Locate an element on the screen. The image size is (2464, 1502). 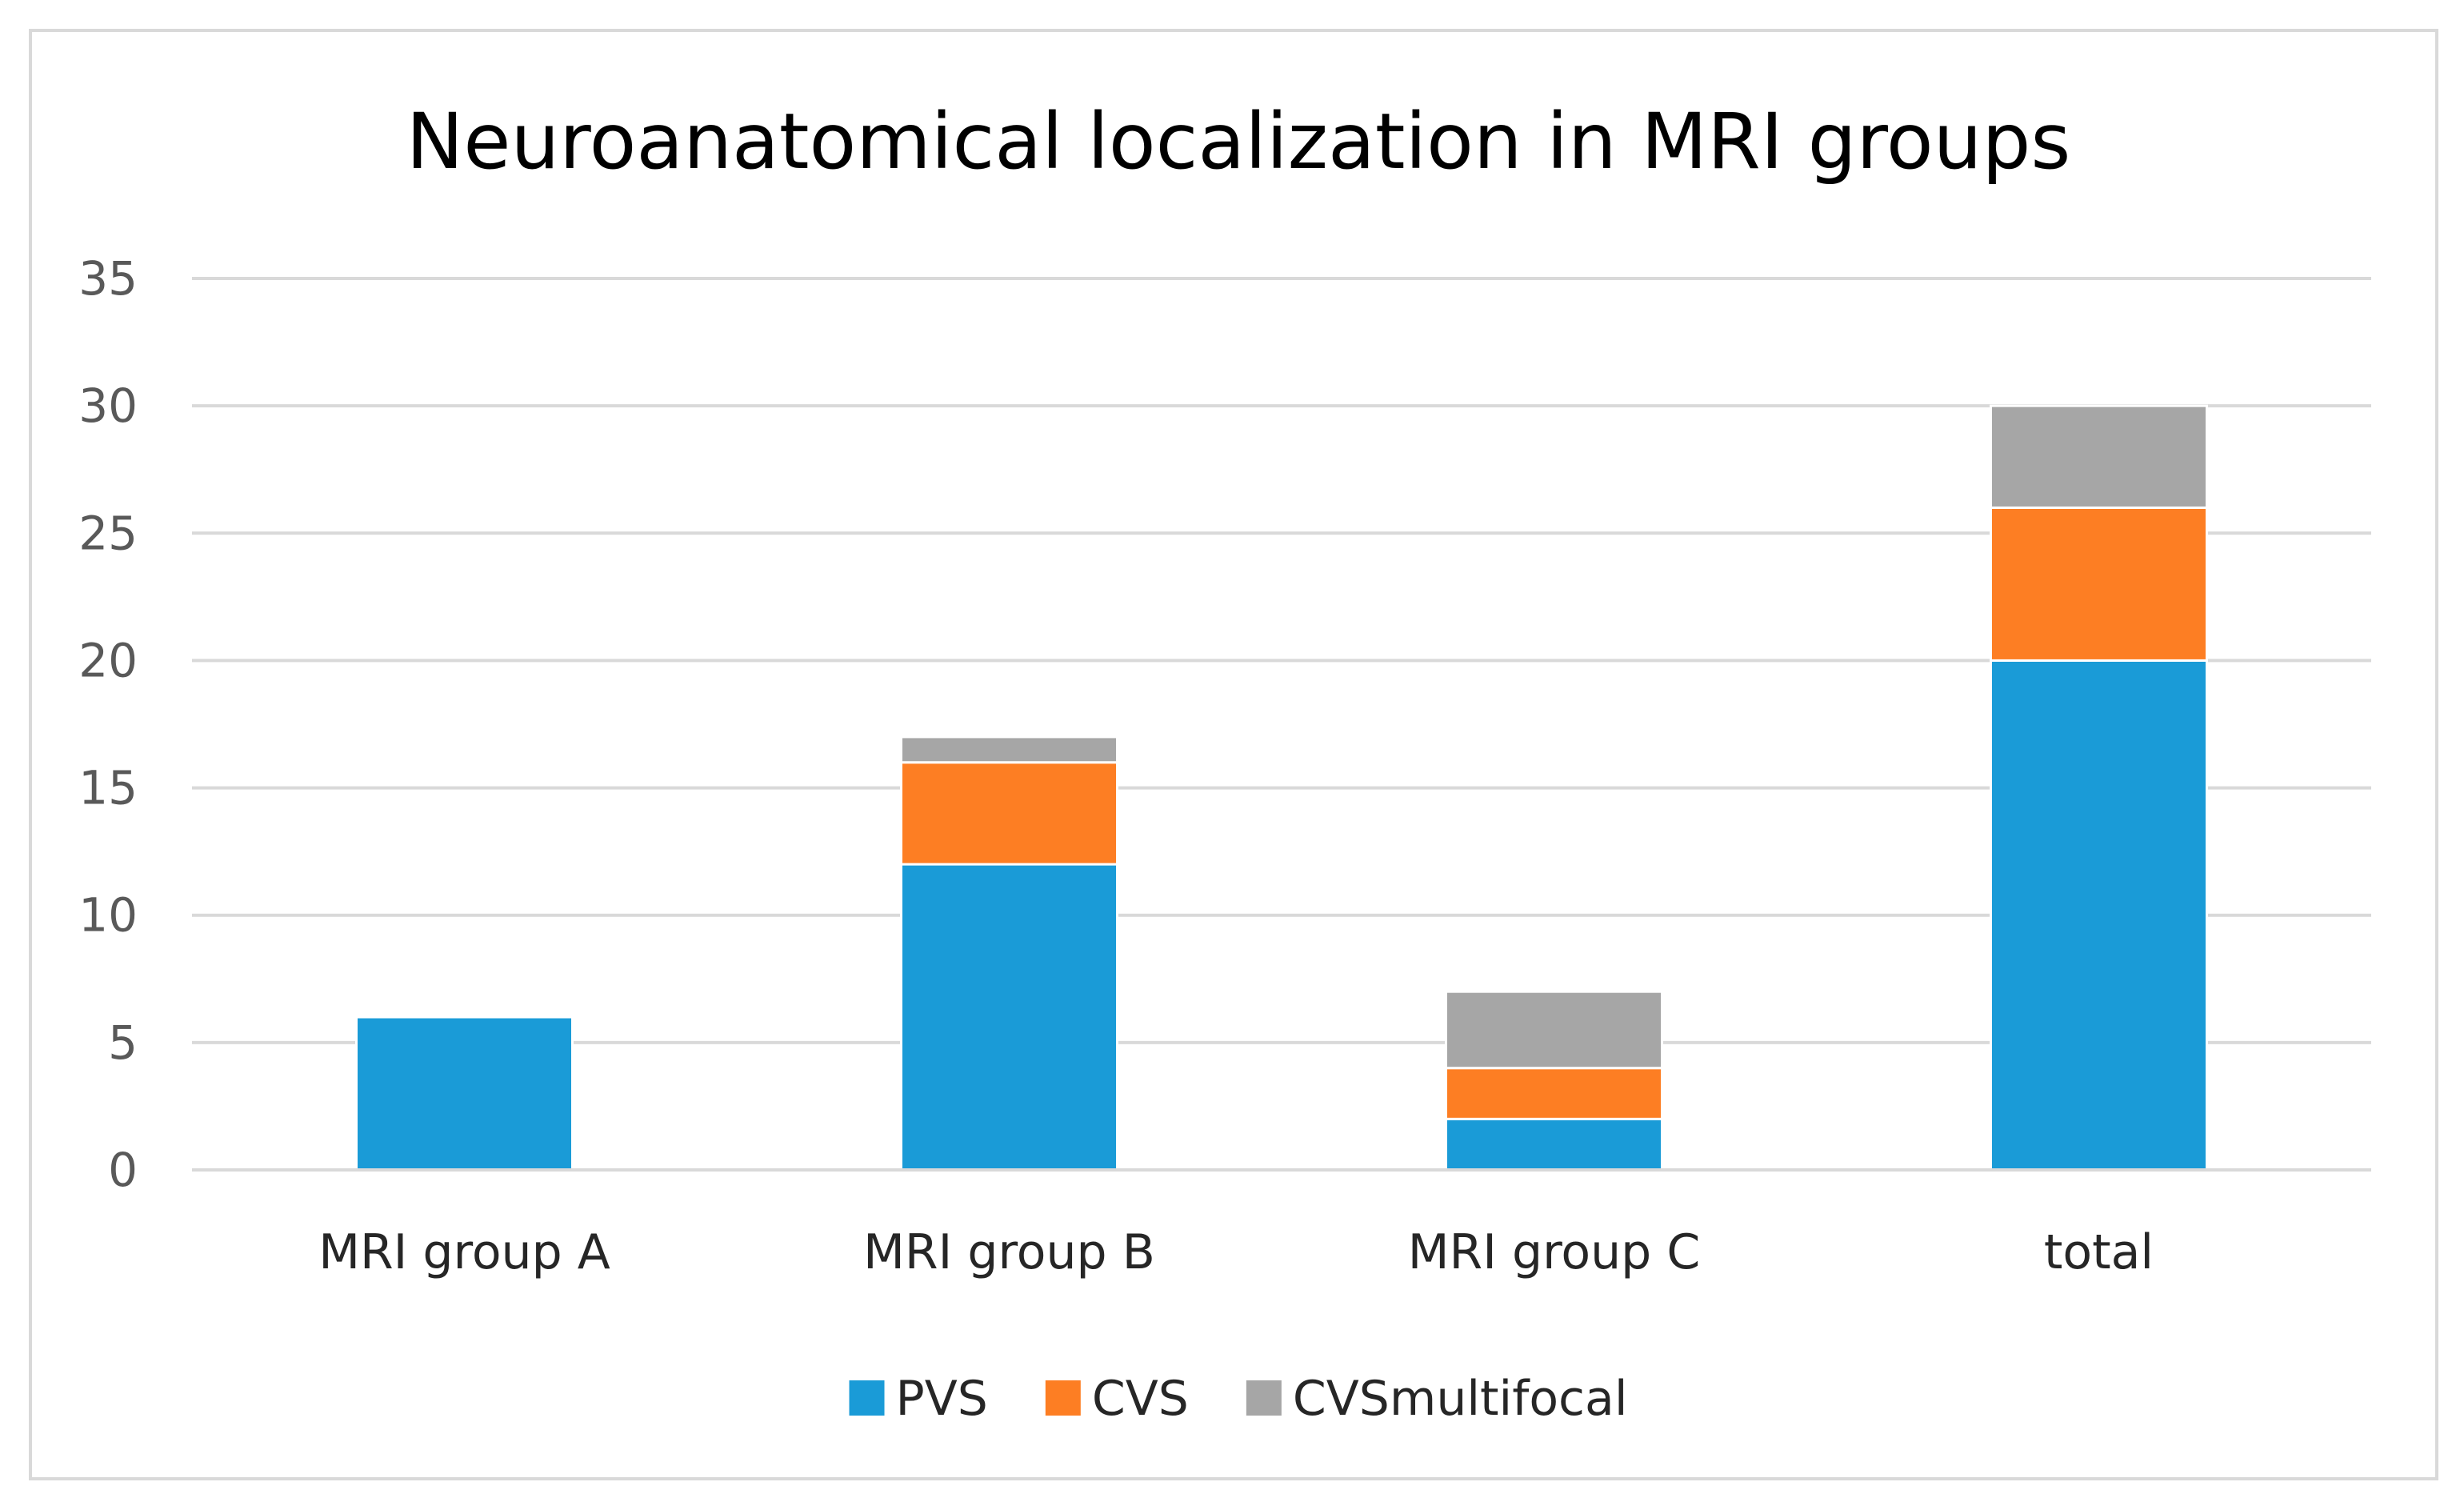
y-axis-ticks: 0 5 10 15 20 25 30 35 is located at coordinates (108, 724).